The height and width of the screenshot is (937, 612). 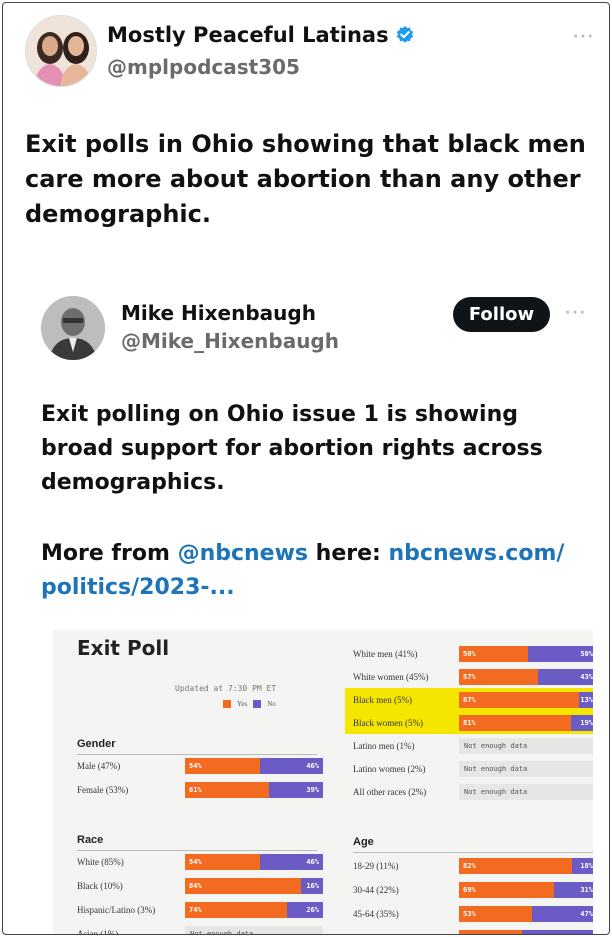 I want to click on result-bar: 82% 18%, so click(x=526, y=866).